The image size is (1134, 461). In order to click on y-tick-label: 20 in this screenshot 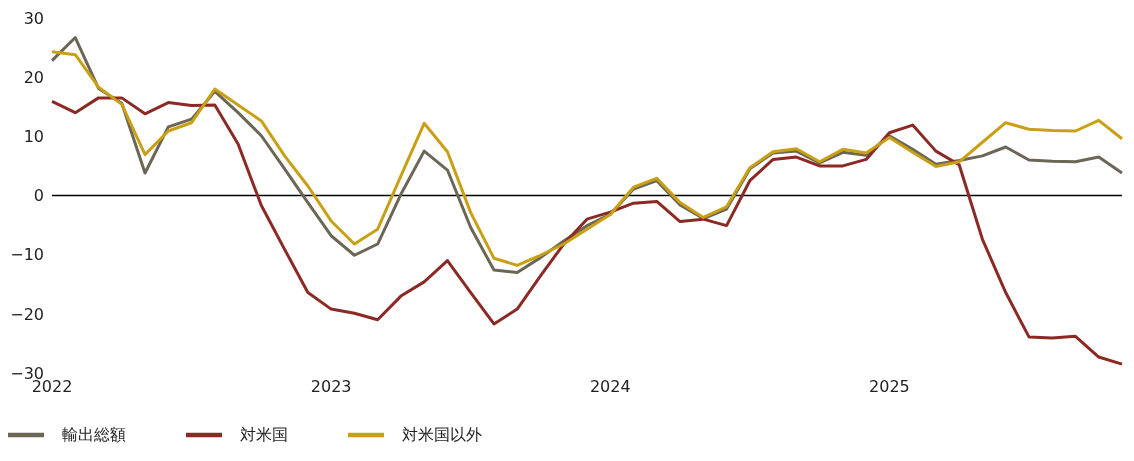, I will do `click(33, 77)`.